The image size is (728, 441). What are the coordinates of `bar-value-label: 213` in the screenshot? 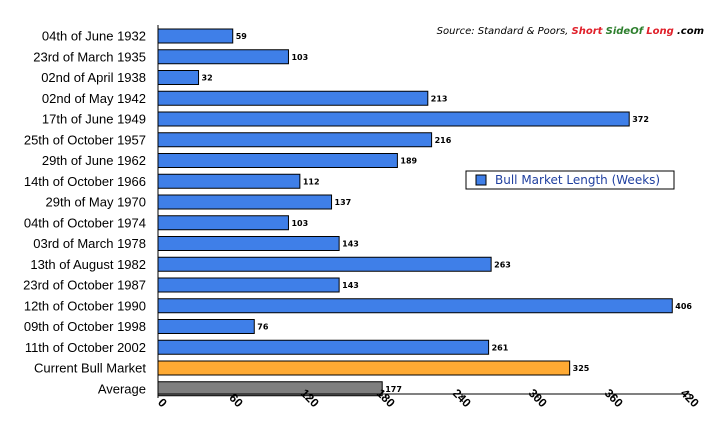 It's located at (439, 98).